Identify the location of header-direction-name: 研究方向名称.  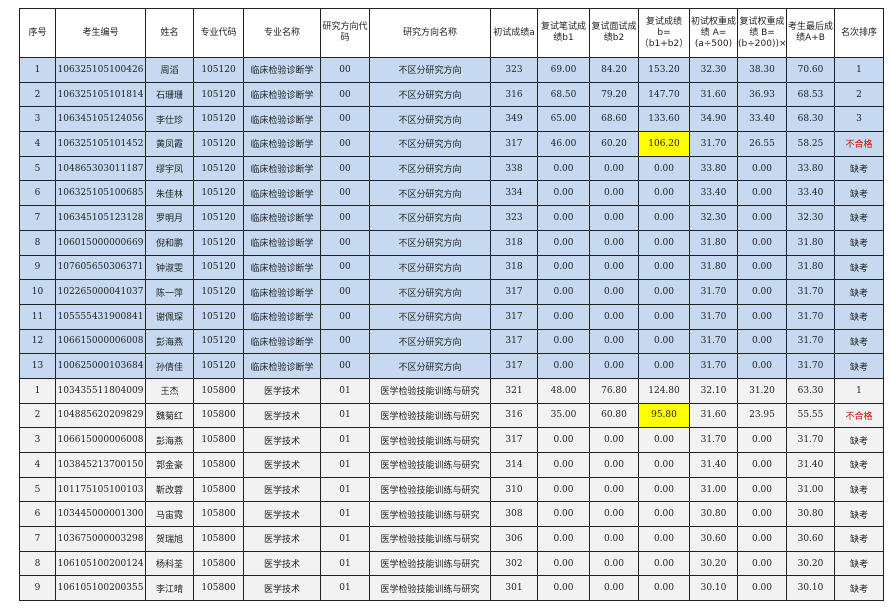
(430, 33).